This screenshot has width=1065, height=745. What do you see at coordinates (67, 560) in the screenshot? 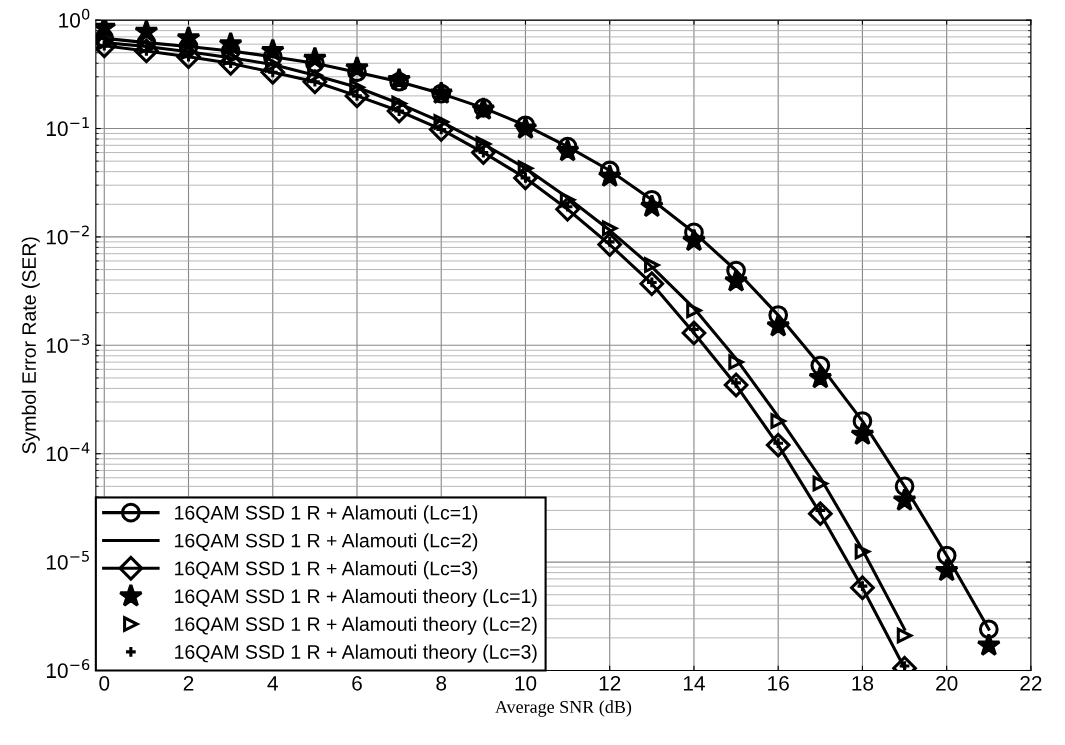
I see `y-tick-label: 10$^{−5}$` at bounding box center [67, 560].